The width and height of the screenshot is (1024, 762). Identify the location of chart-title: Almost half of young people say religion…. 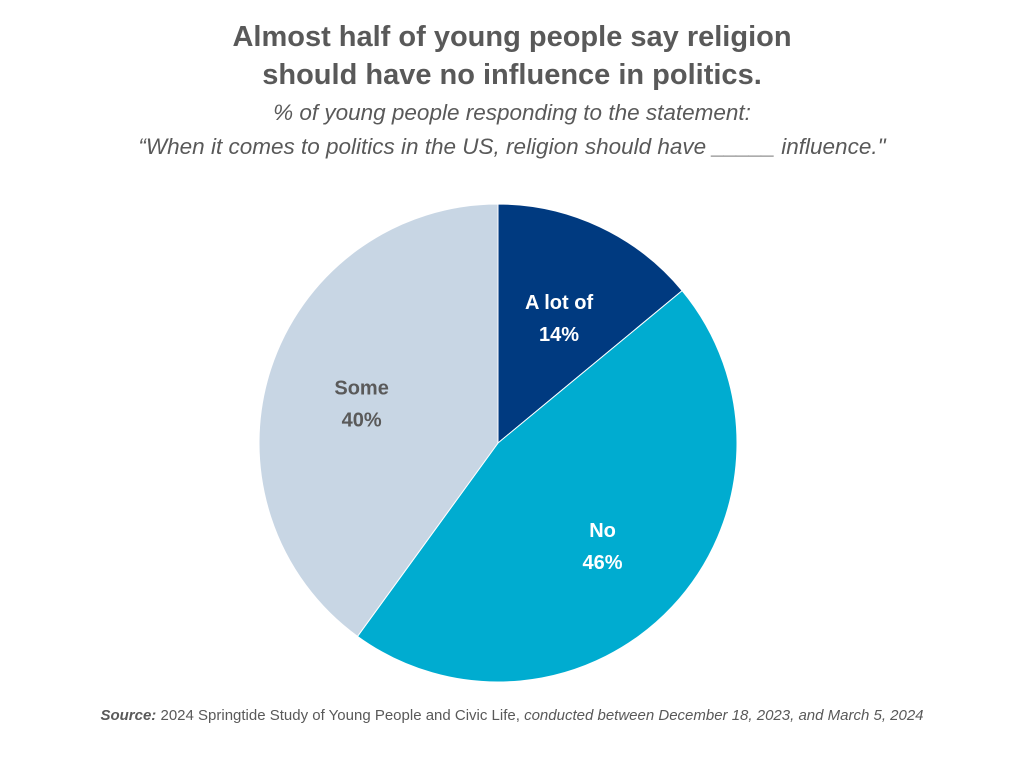
(512, 56).